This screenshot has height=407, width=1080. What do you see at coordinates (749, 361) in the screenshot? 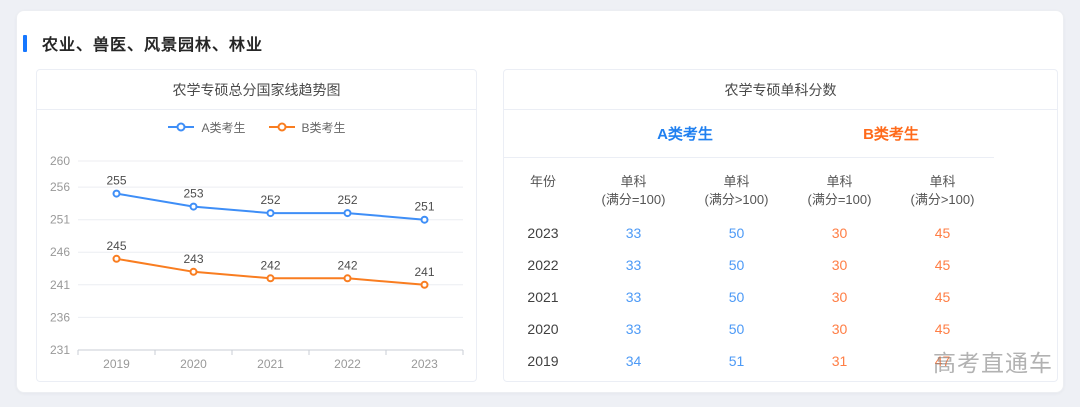
I see `table-row: 2019 34 51 31 47` at bounding box center [749, 361].